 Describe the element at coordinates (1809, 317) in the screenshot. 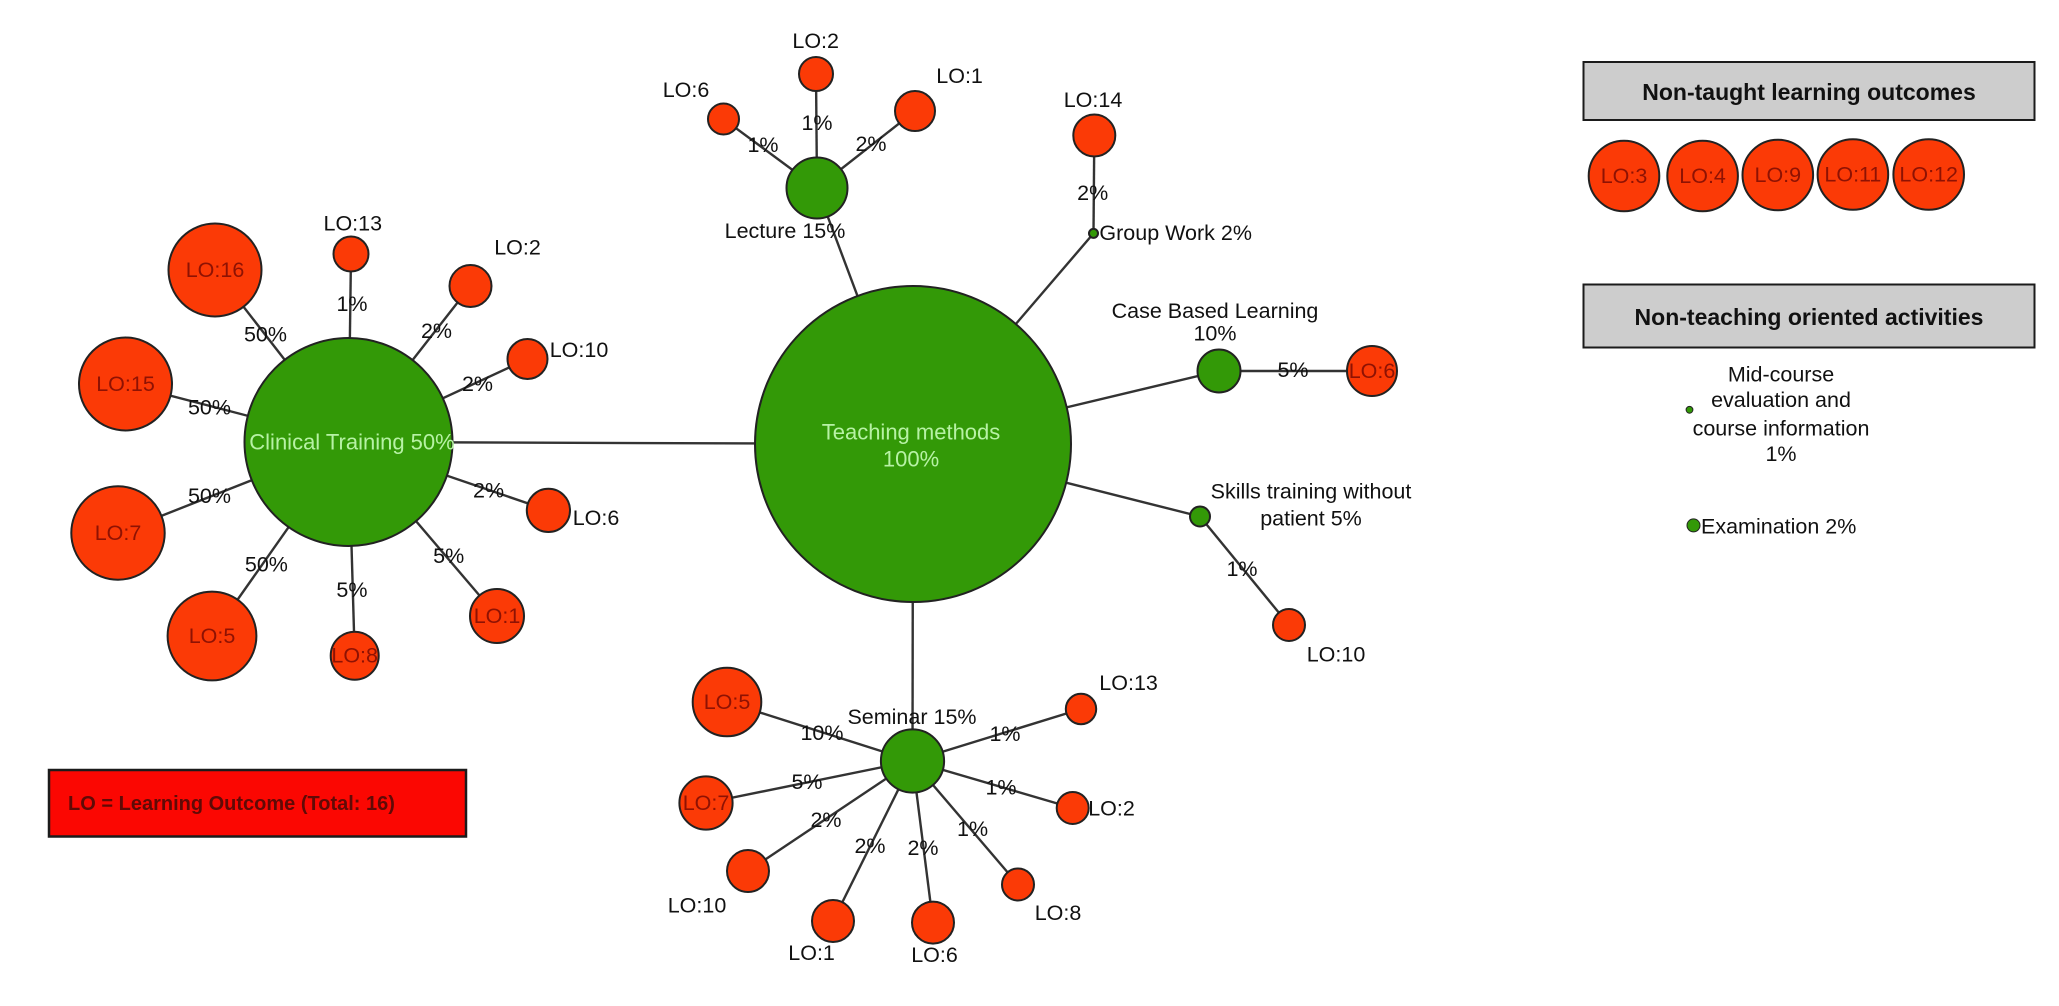

I see `svg-text:Non-teaching oriented activiti: Non-teaching oriented activities` at that location.